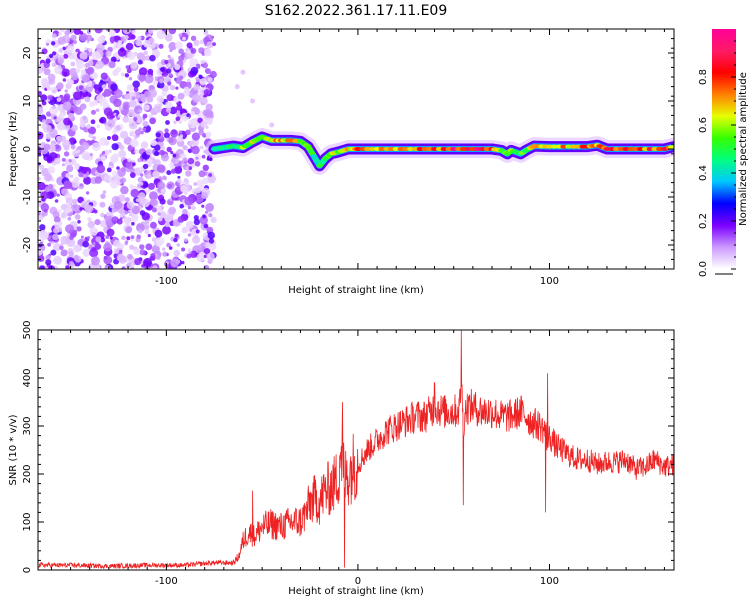 This screenshot has height=600, width=750. I want to click on signal-trace, so click(439, 151).